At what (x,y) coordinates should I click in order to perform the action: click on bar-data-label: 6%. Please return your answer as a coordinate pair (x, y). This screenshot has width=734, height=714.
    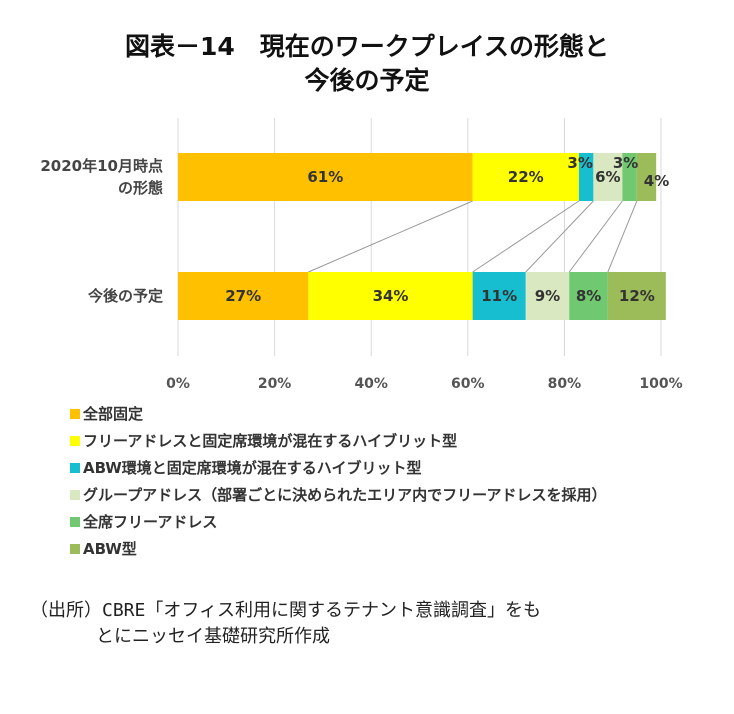
    Looking at the image, I should click on (607, 177).